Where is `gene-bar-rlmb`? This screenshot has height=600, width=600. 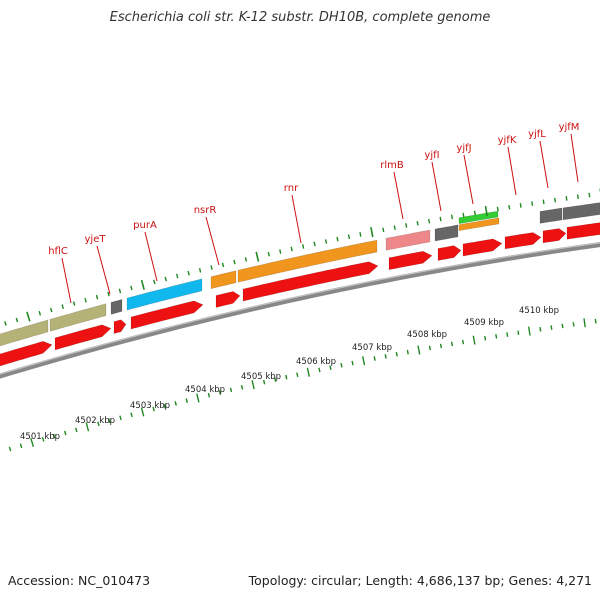 gene-bar-rlmb is located at coordinates (408, 240).